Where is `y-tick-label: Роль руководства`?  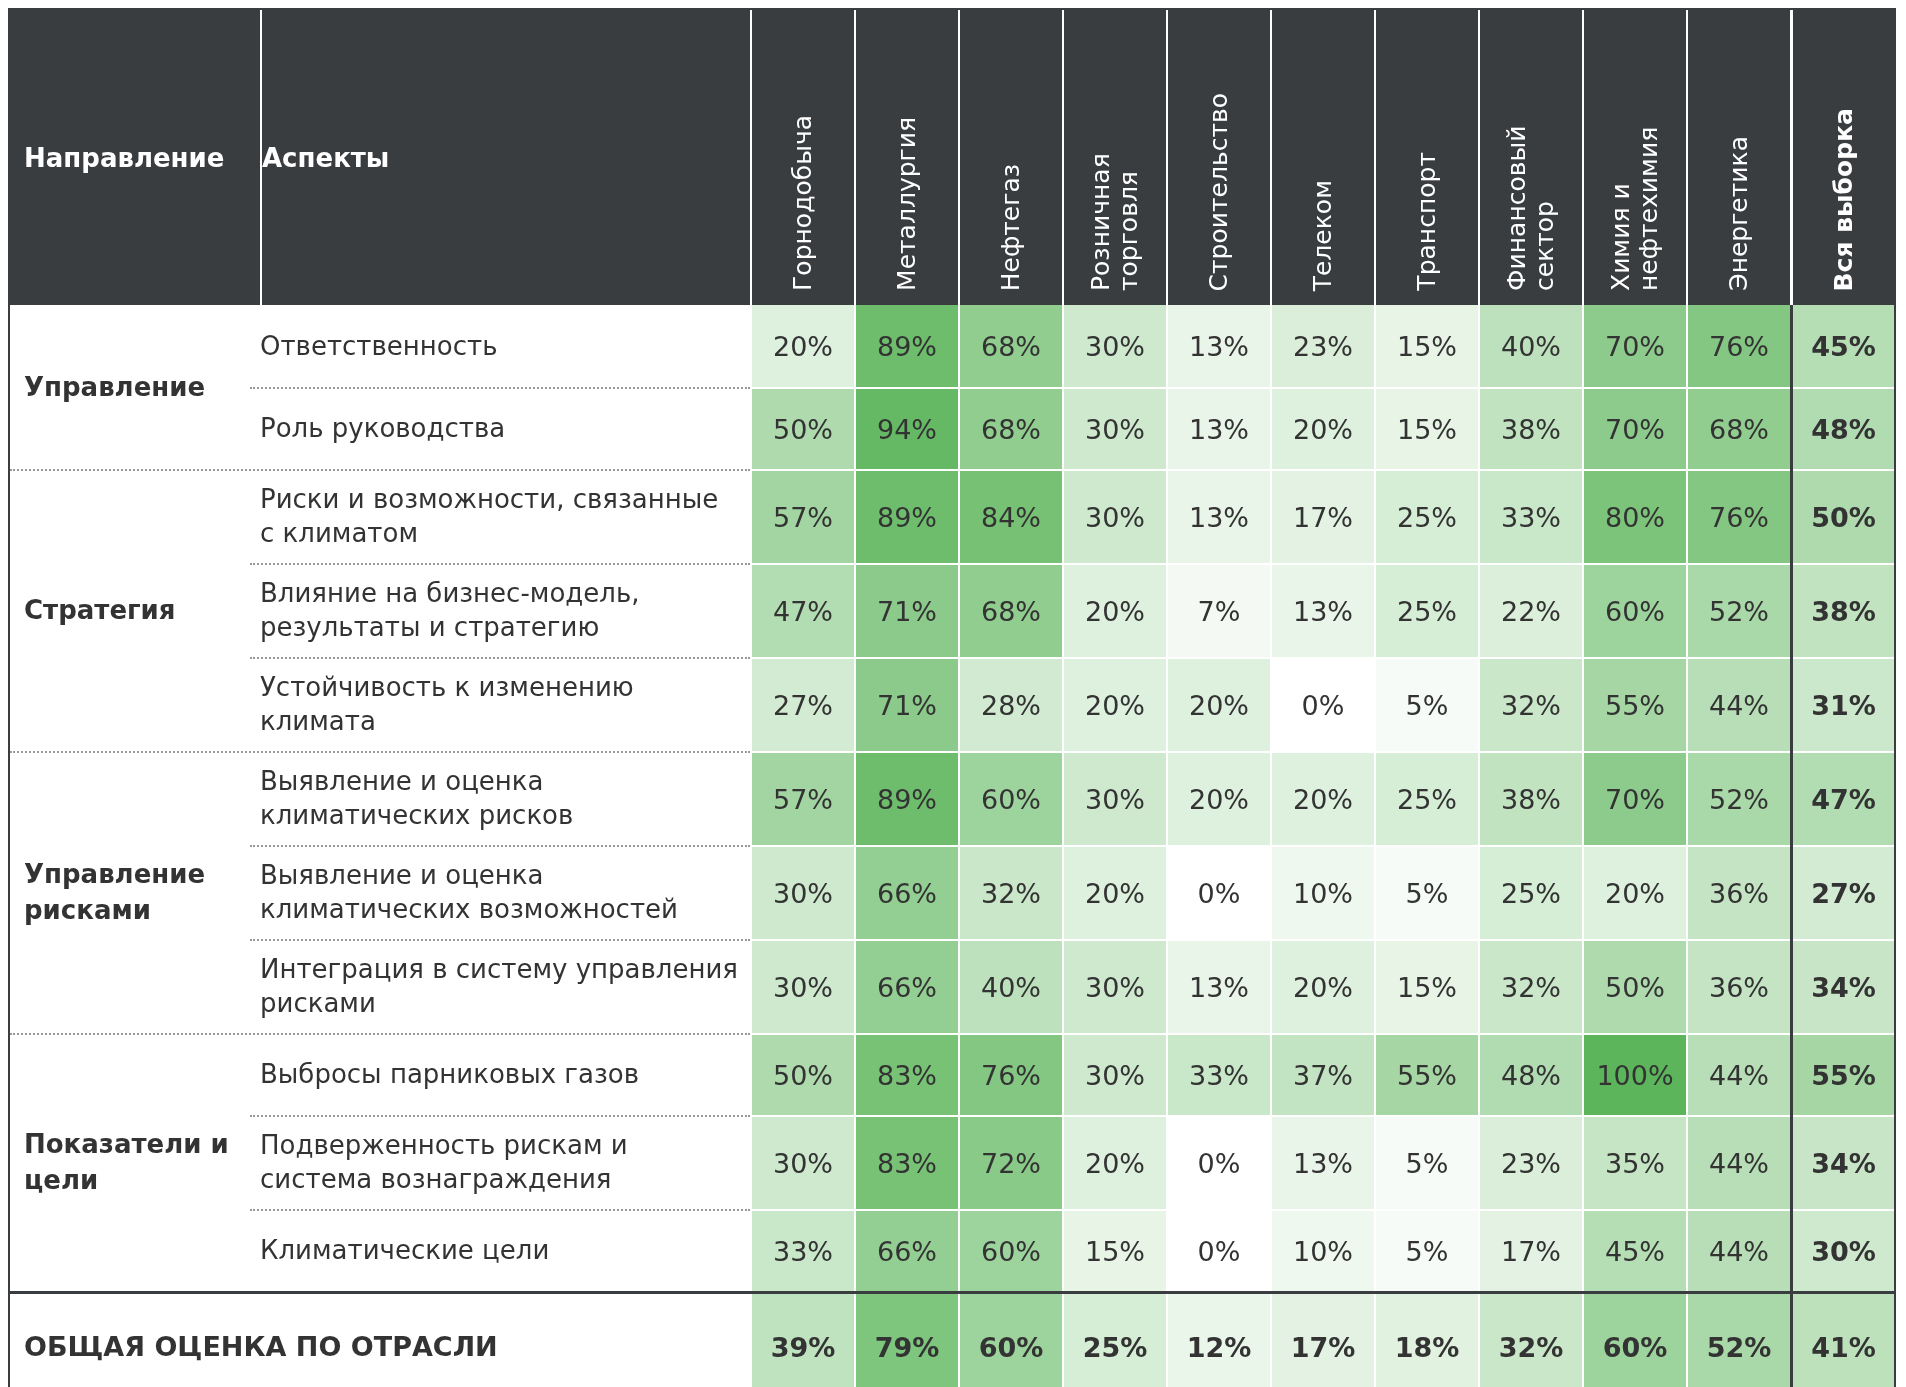
y-tick-label: Роль руководства is located at coordinates (383, 428).